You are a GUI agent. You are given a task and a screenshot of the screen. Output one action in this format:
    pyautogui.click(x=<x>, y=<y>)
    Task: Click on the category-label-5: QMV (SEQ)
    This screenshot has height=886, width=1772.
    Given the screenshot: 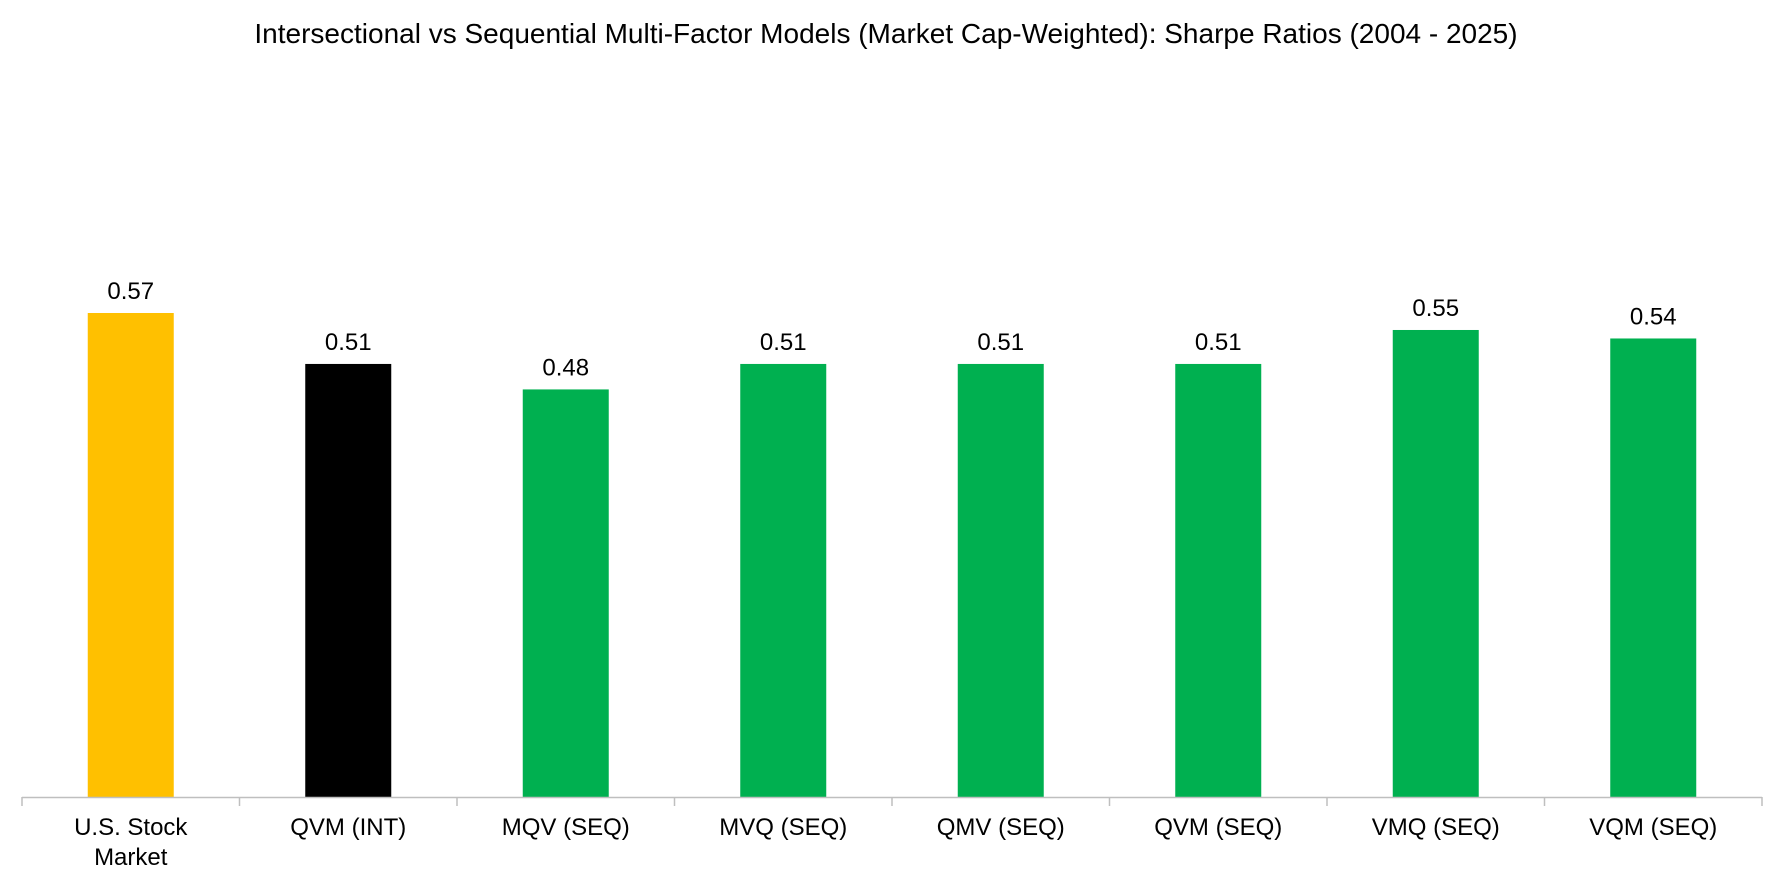 What is the action you would take?
    pyautogui.click(x=1001, y=827)
    